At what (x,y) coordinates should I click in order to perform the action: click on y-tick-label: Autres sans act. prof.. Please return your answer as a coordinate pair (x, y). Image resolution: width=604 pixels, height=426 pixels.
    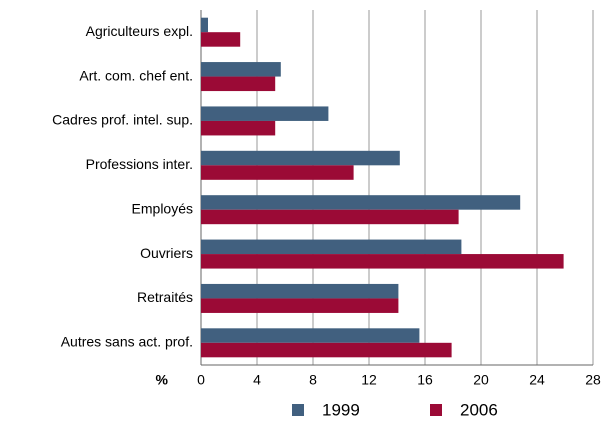
    Looking at the image, I should click on (127, 342).